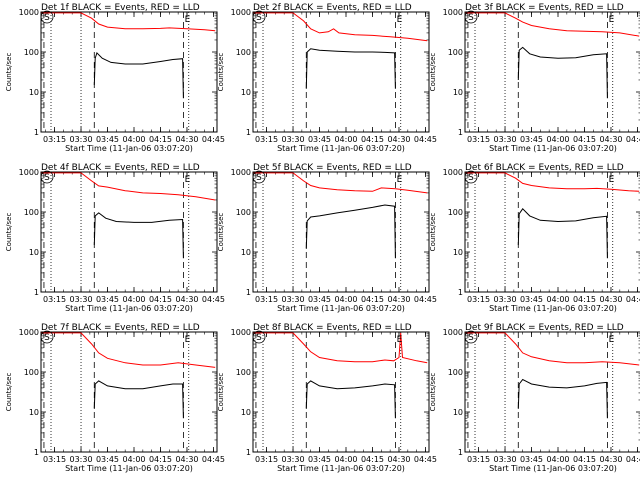  I want to click on panel-title: Det 7f BLACK = Events, RED = LLD, so click(120, 328).